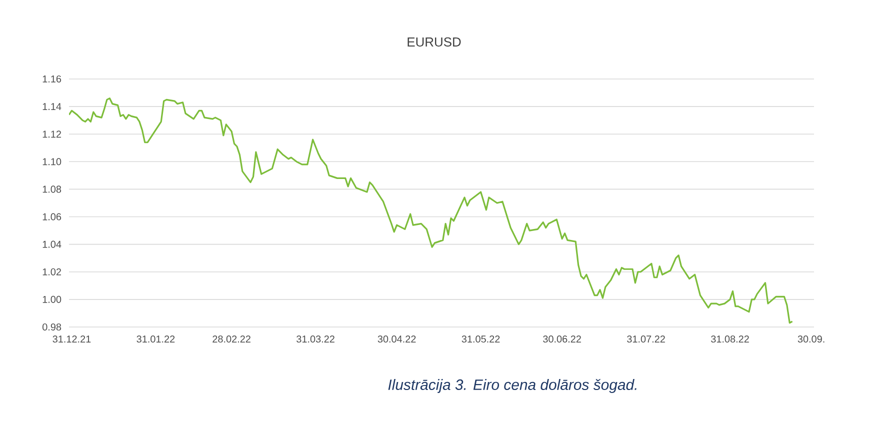  Describe the element at coordinates (730, 339) in the screenshot. I see `x-tick-label: 31.08.22` at that location.